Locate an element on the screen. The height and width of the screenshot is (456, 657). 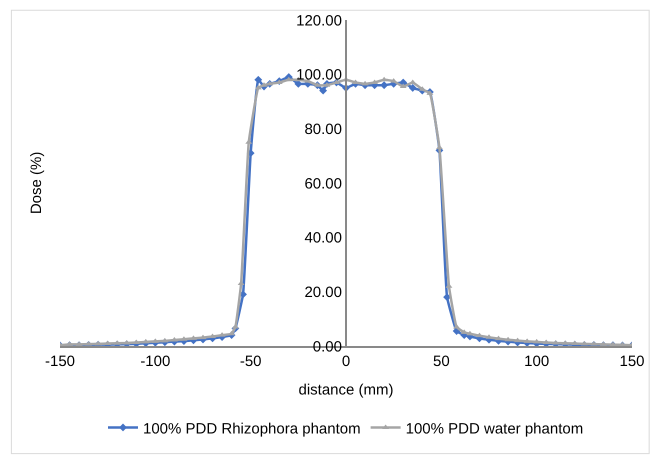
x-tick-label: 0 is located at coordinates (346, 361).